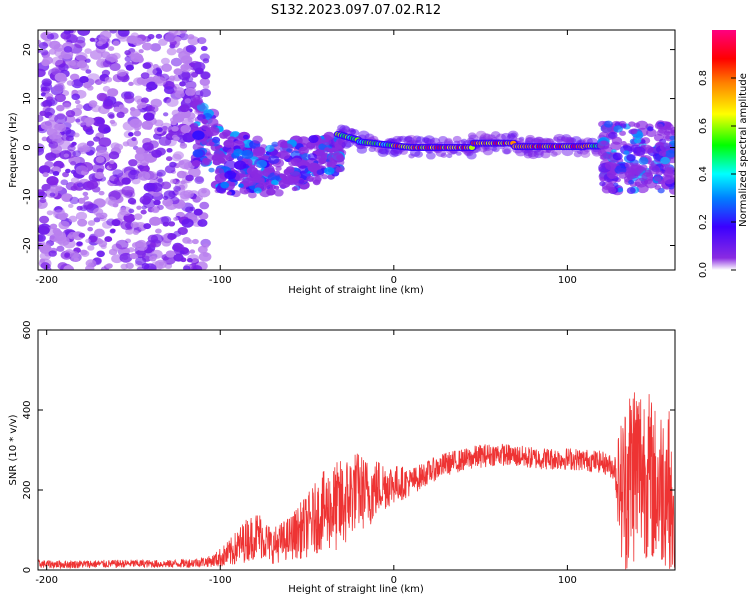 The width and height of the screenshot is (750, 604). I want to click on spectrogram-y-tick-label: 10, so click(27, 98).